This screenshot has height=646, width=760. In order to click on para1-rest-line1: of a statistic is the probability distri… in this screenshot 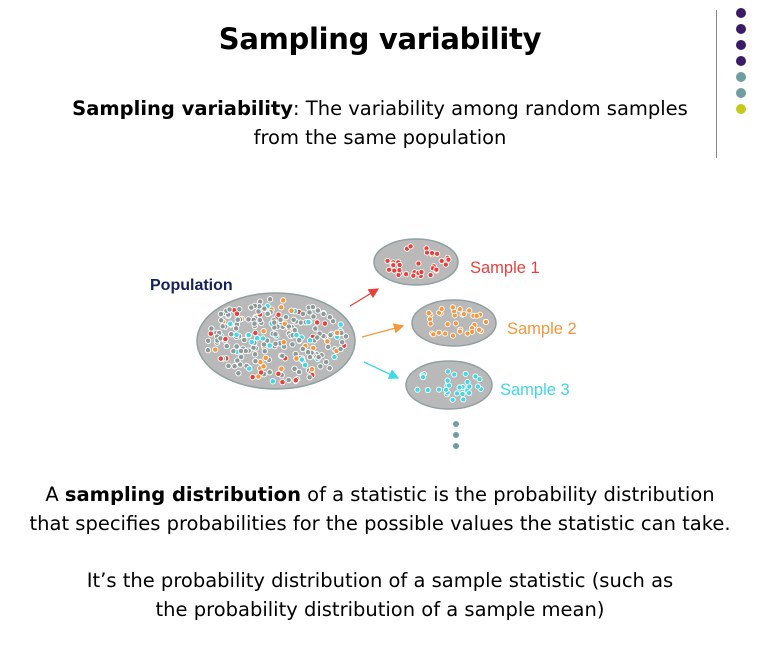, I will do `click(507, 494)`.